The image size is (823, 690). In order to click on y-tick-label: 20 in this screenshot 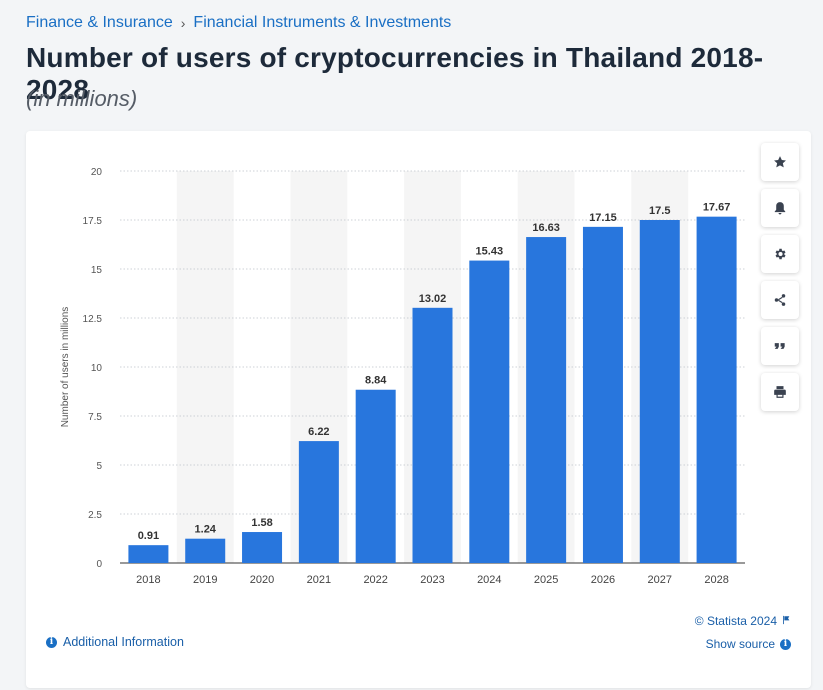, I will do `click(97, 172)`.